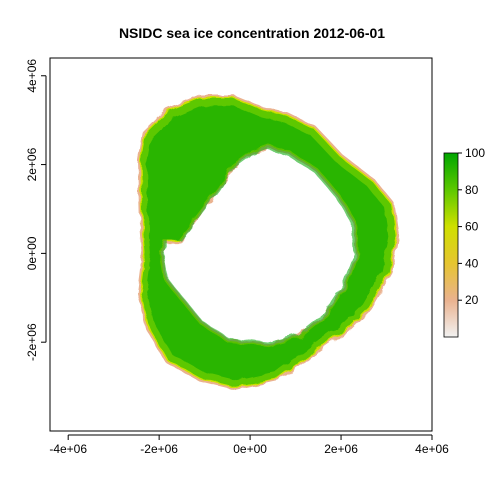  I want to click on x-tick-label: -4e+06, so click(68, 449).